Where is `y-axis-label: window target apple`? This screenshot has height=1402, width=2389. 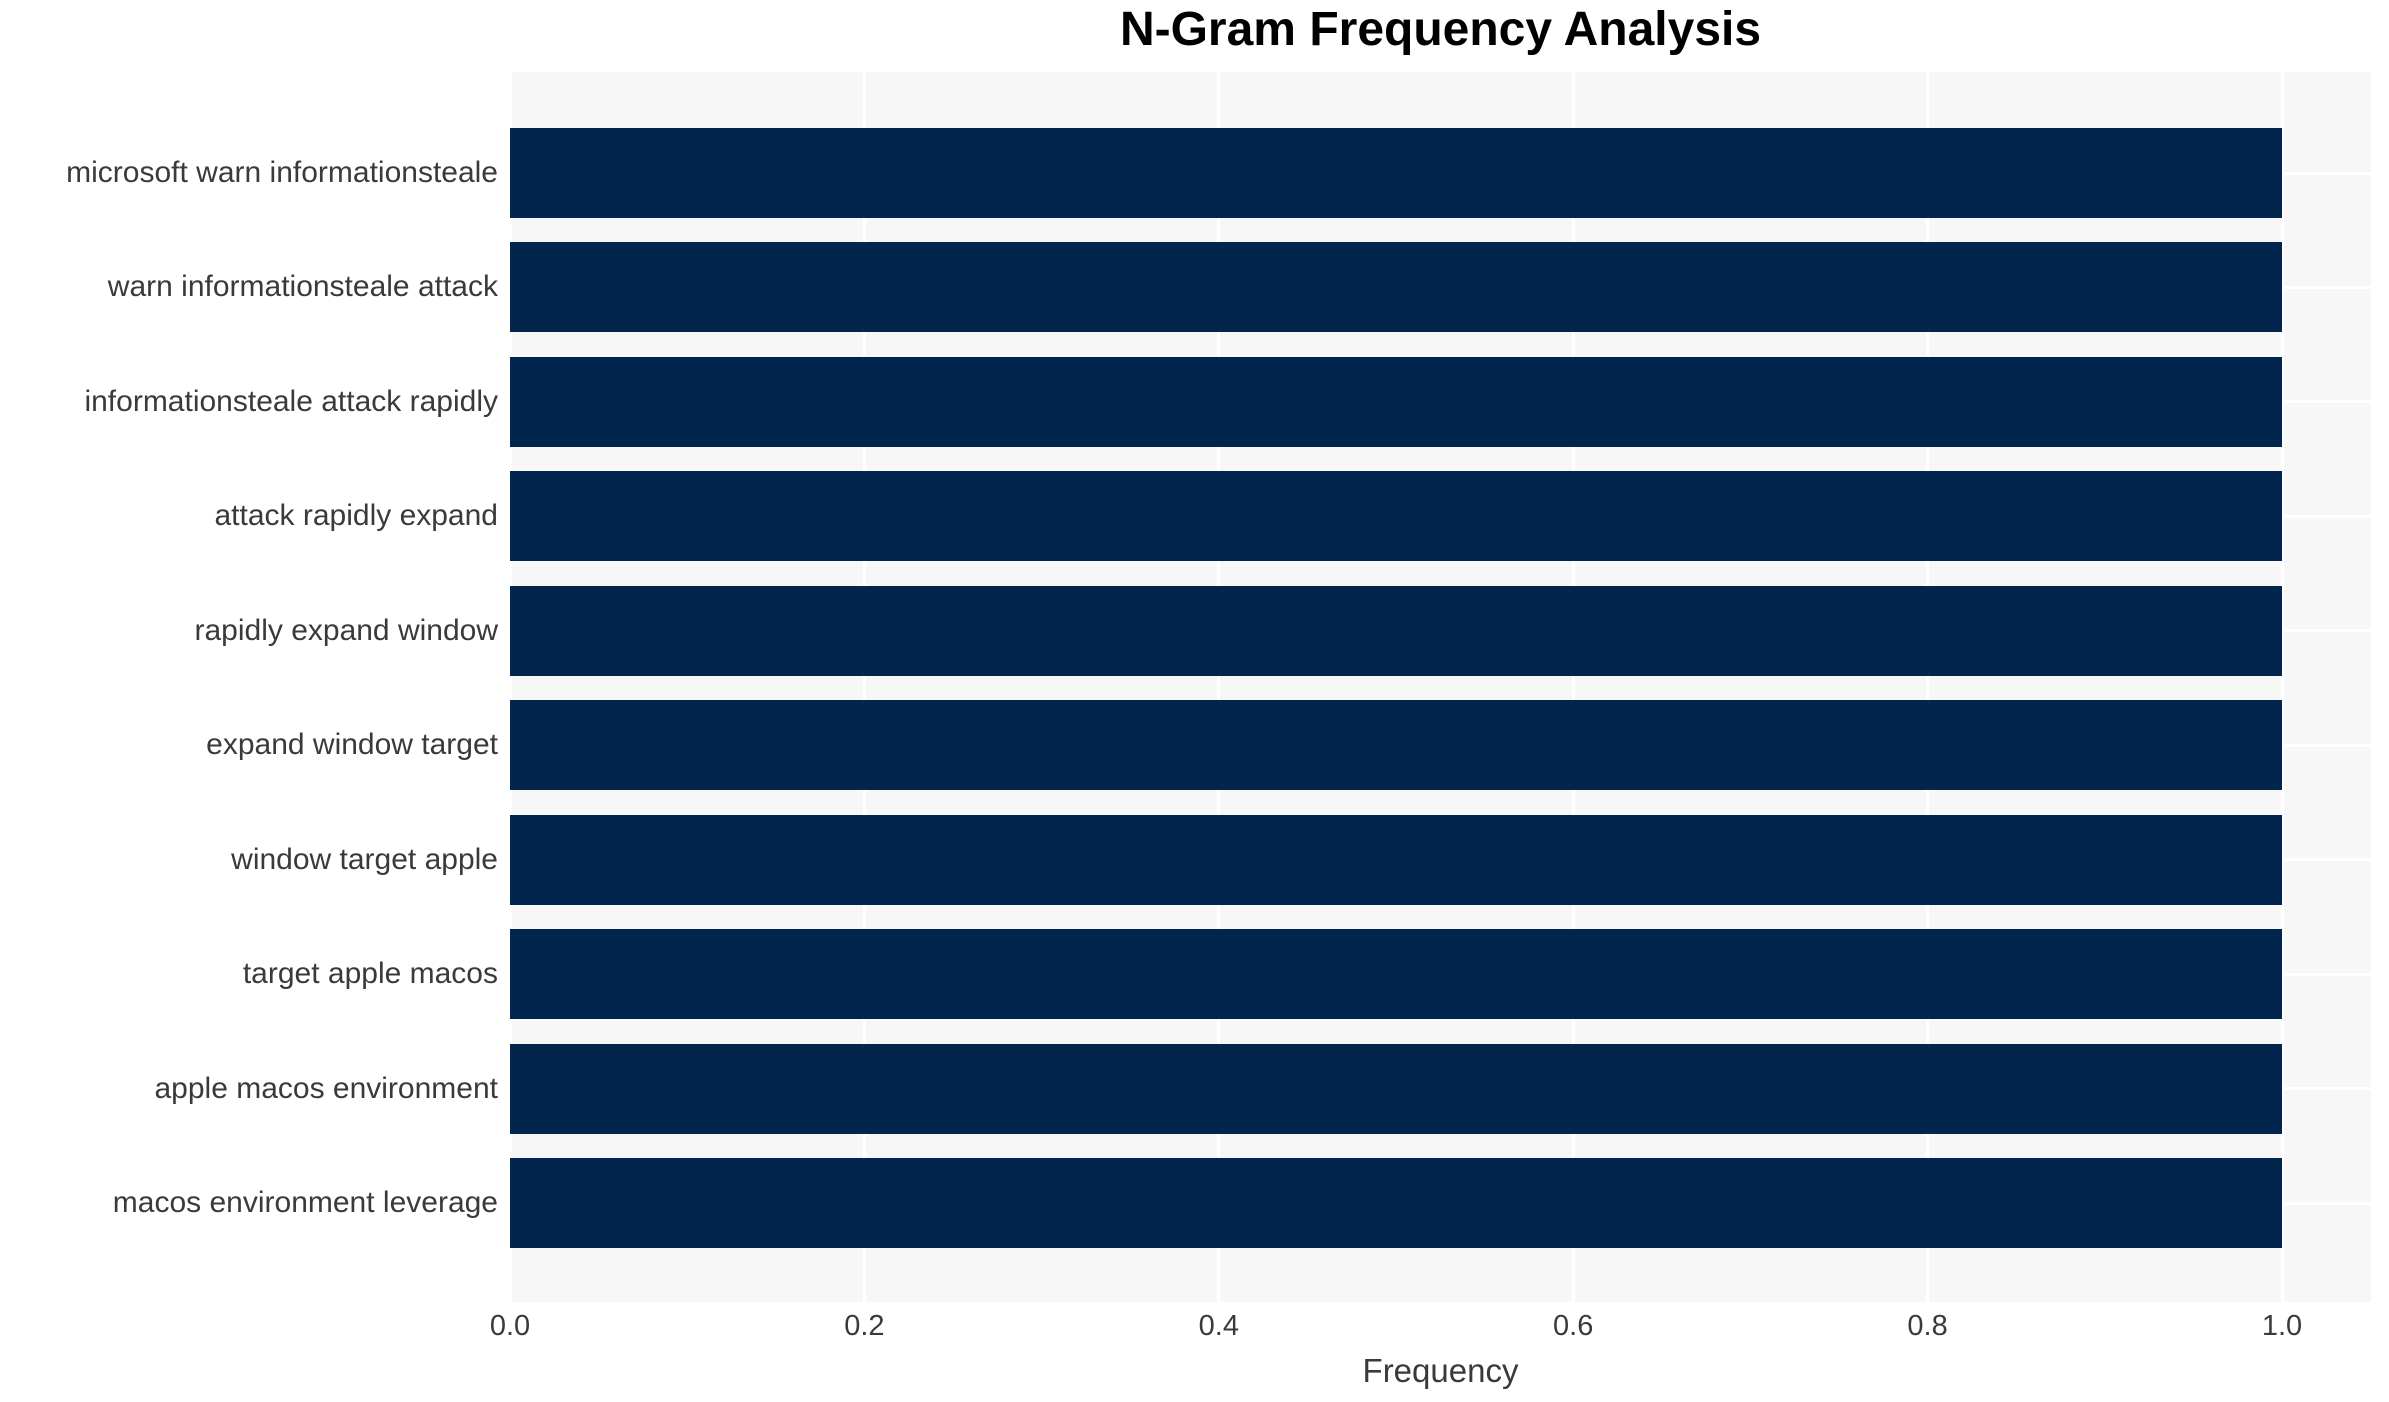
y-axis-label: window target apple is located at coordinates (364, 859).